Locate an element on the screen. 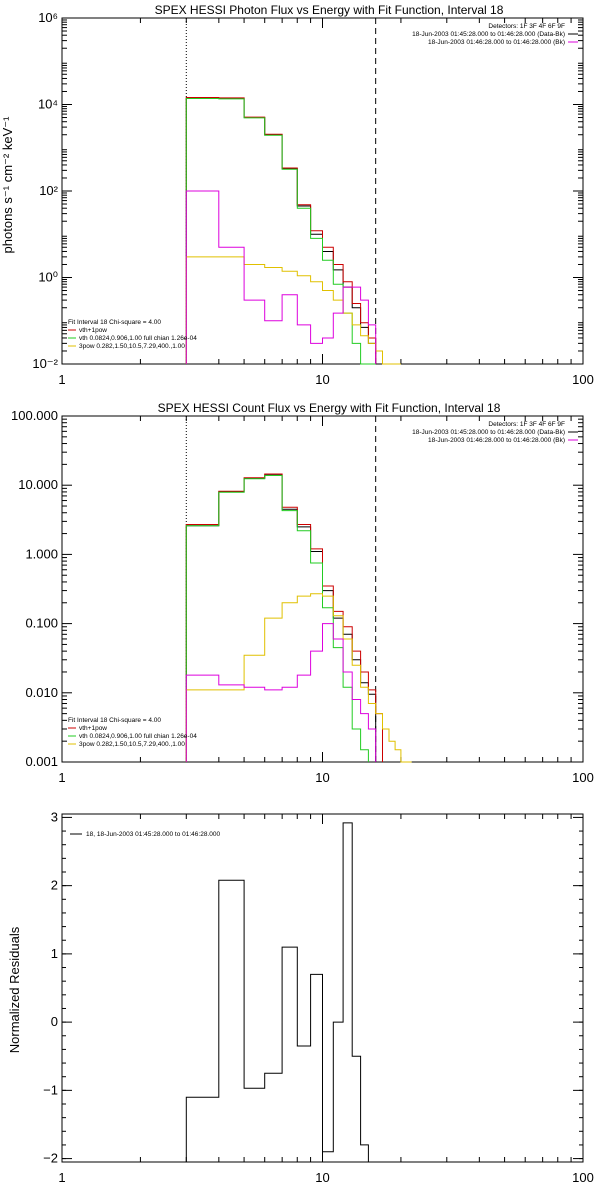 The width and height of the screenshot is (600, 1200). count-flux-series-pow is located at coordinates (298, 678).